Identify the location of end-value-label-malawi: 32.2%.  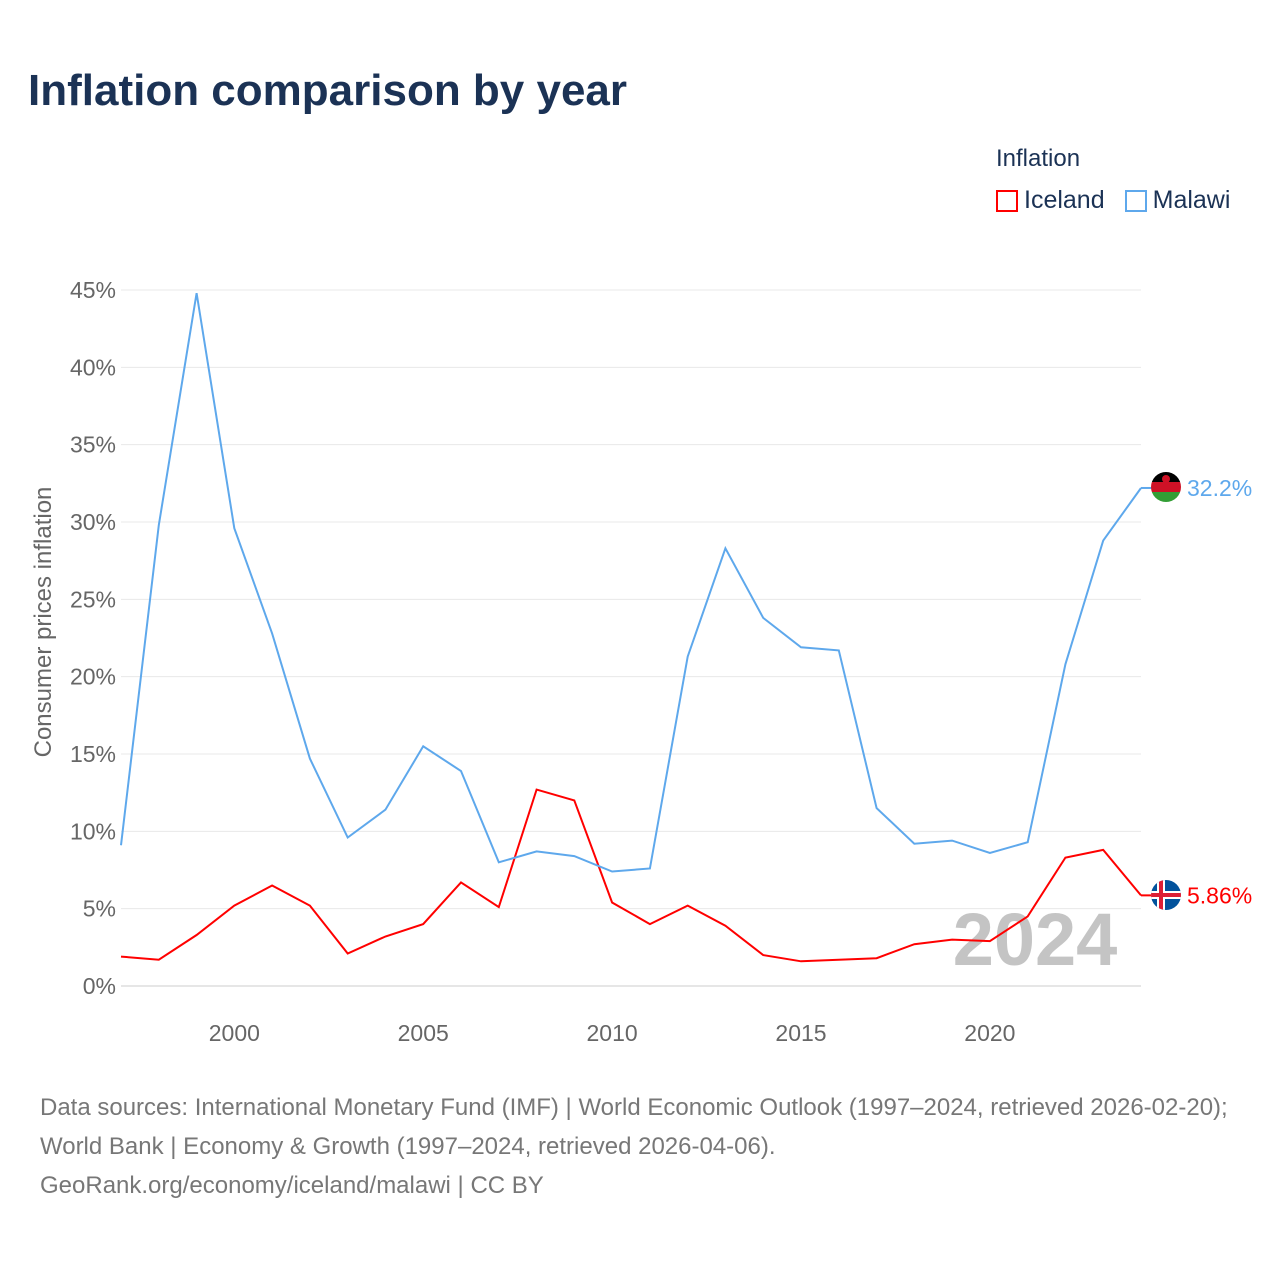
(1219, 488).